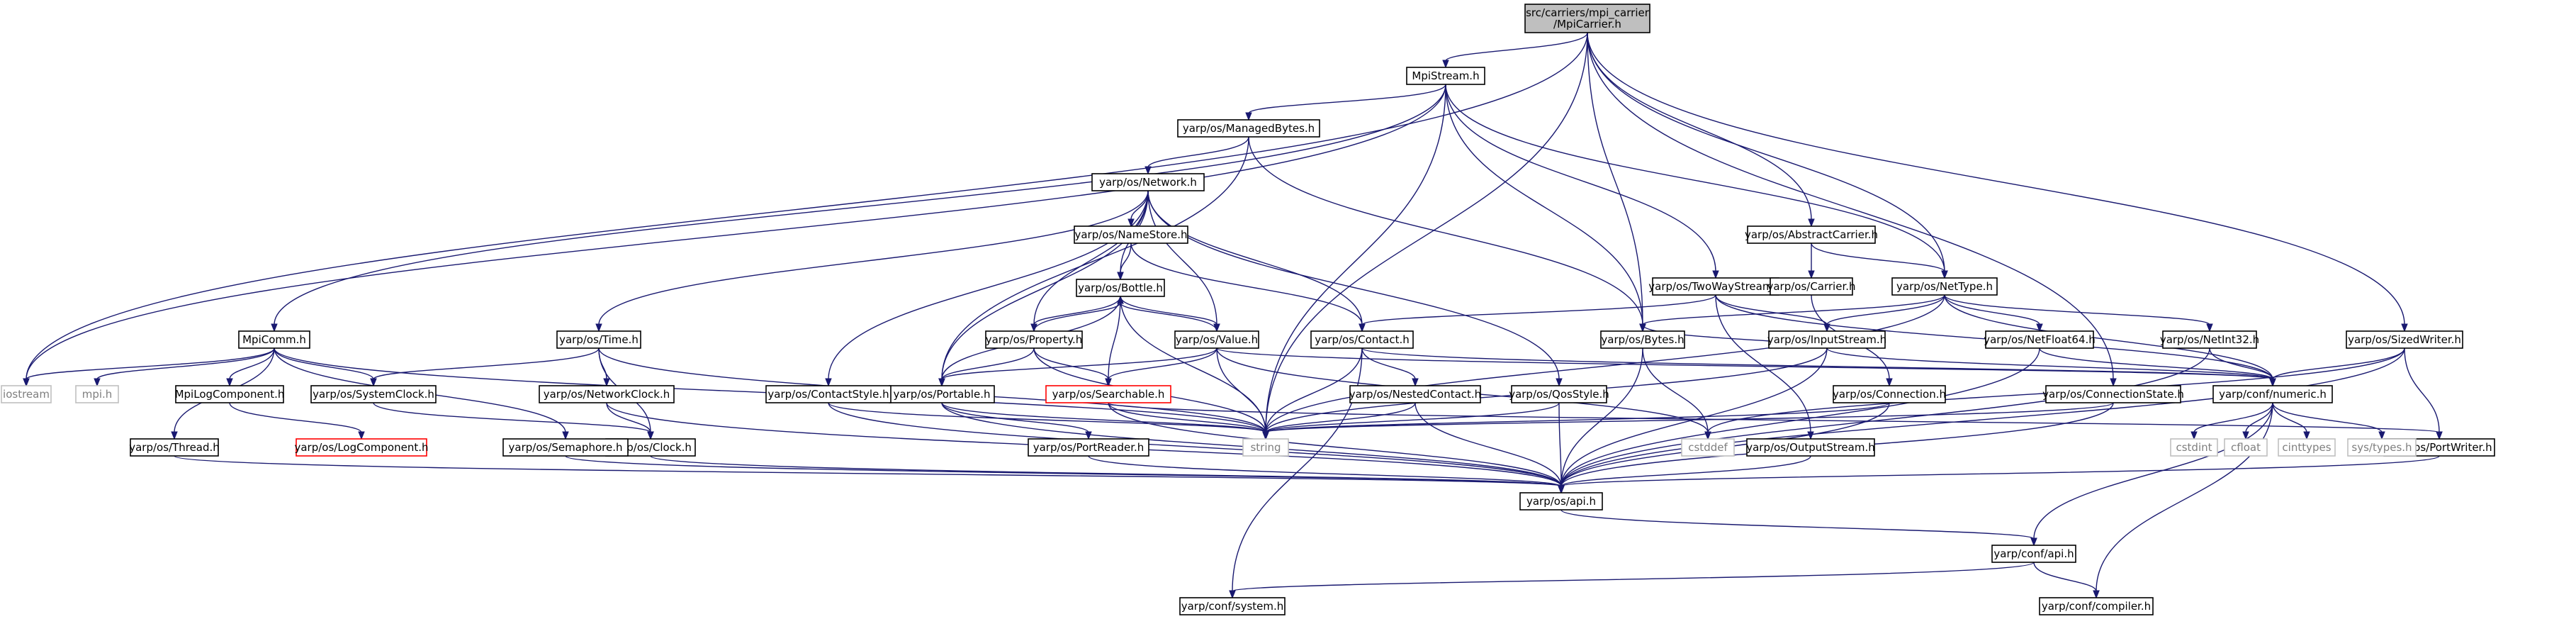  What do you see at coordinates (485, 367) in the screenshot?
I see `edge-time-to-systemclock` at bounding box center [485, 367].